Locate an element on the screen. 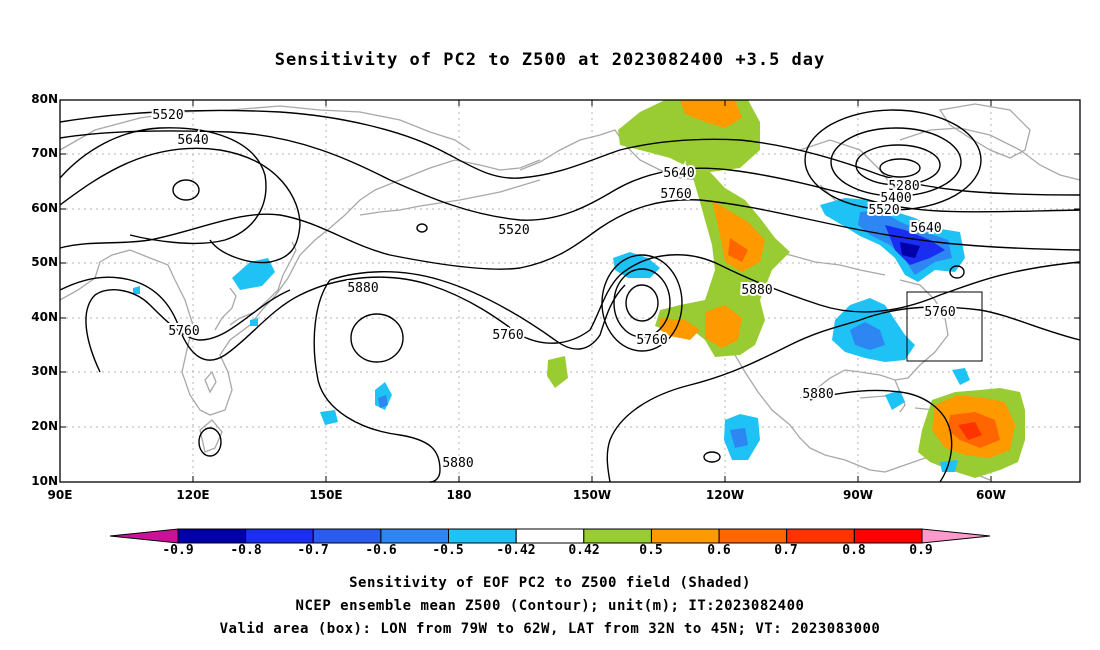 The height and width of the screenshot is (650, 1100). colorbar-tick: -0.9 is located at coordinates (178, 550).